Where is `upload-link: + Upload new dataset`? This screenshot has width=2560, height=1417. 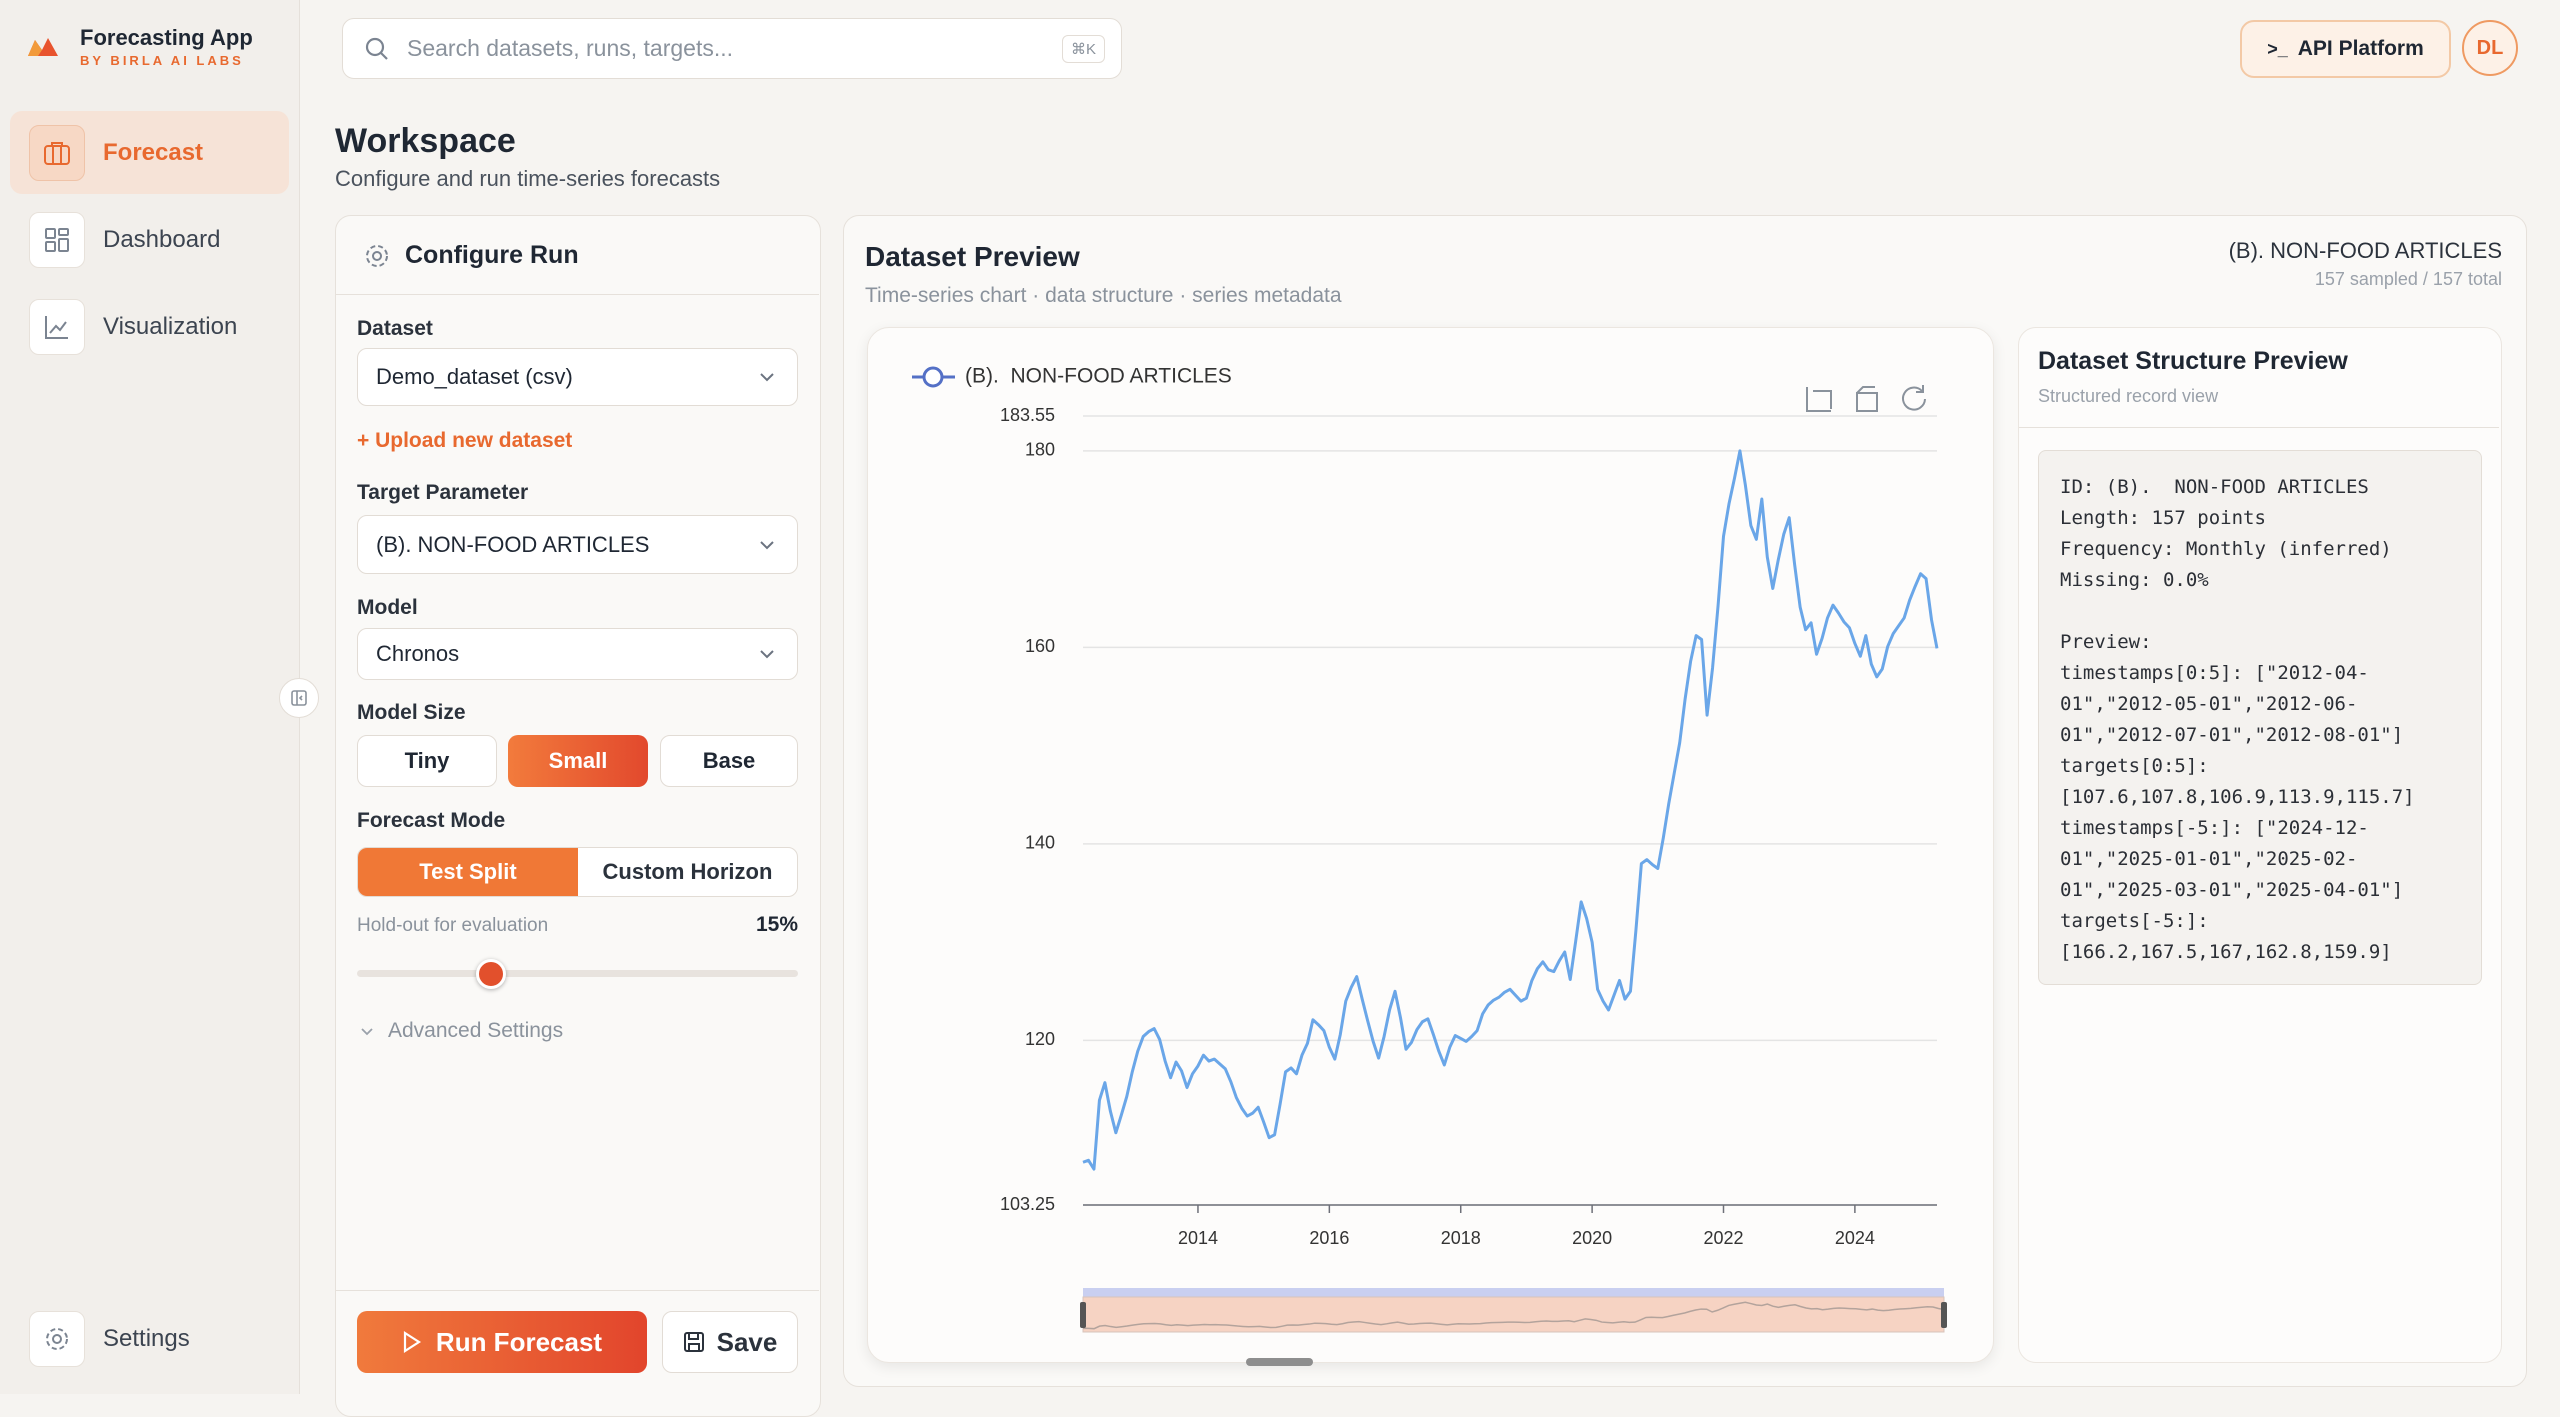
upload-link: + Upload new dataset is located at coordinates (465, 440).